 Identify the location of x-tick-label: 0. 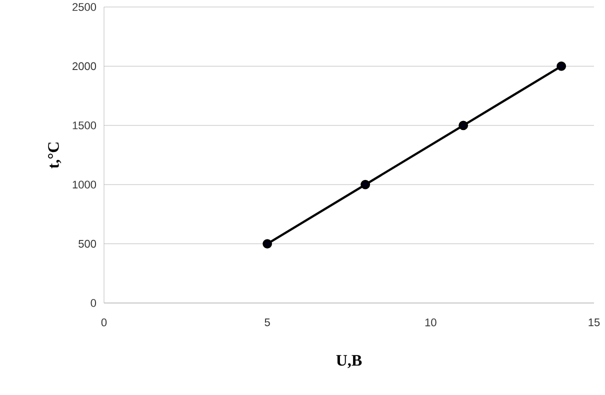
(104, 322).